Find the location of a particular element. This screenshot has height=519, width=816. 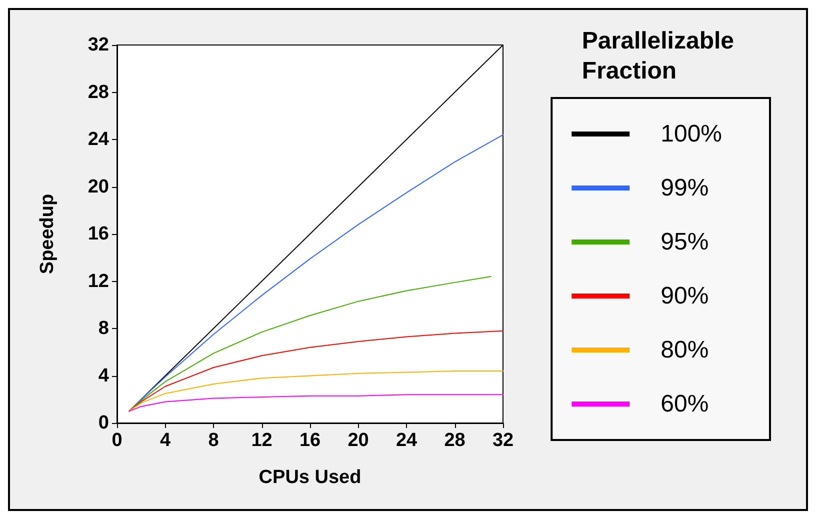

y-axis-title: Speedup is located at coordinates (47, 234).